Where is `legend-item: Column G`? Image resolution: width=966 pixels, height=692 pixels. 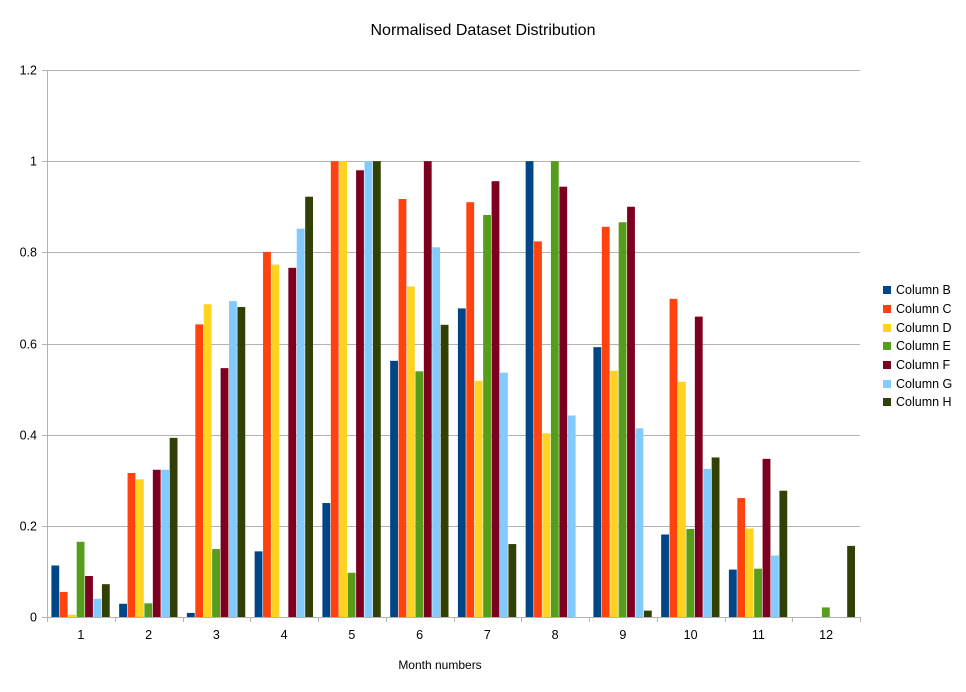 legend-item: Column G is located at coordinates (917, 383).